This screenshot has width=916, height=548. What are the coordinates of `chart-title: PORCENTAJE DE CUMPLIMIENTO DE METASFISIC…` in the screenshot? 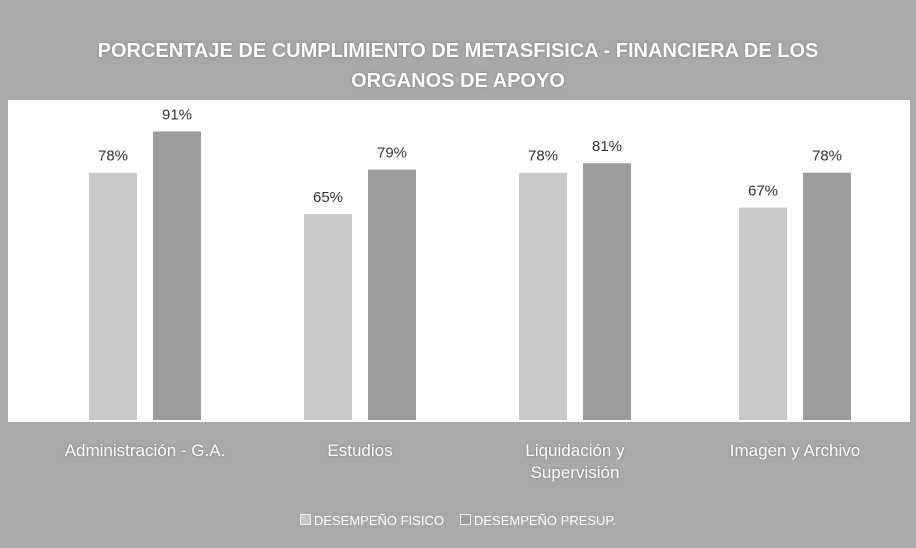 It's located at (458, 66).